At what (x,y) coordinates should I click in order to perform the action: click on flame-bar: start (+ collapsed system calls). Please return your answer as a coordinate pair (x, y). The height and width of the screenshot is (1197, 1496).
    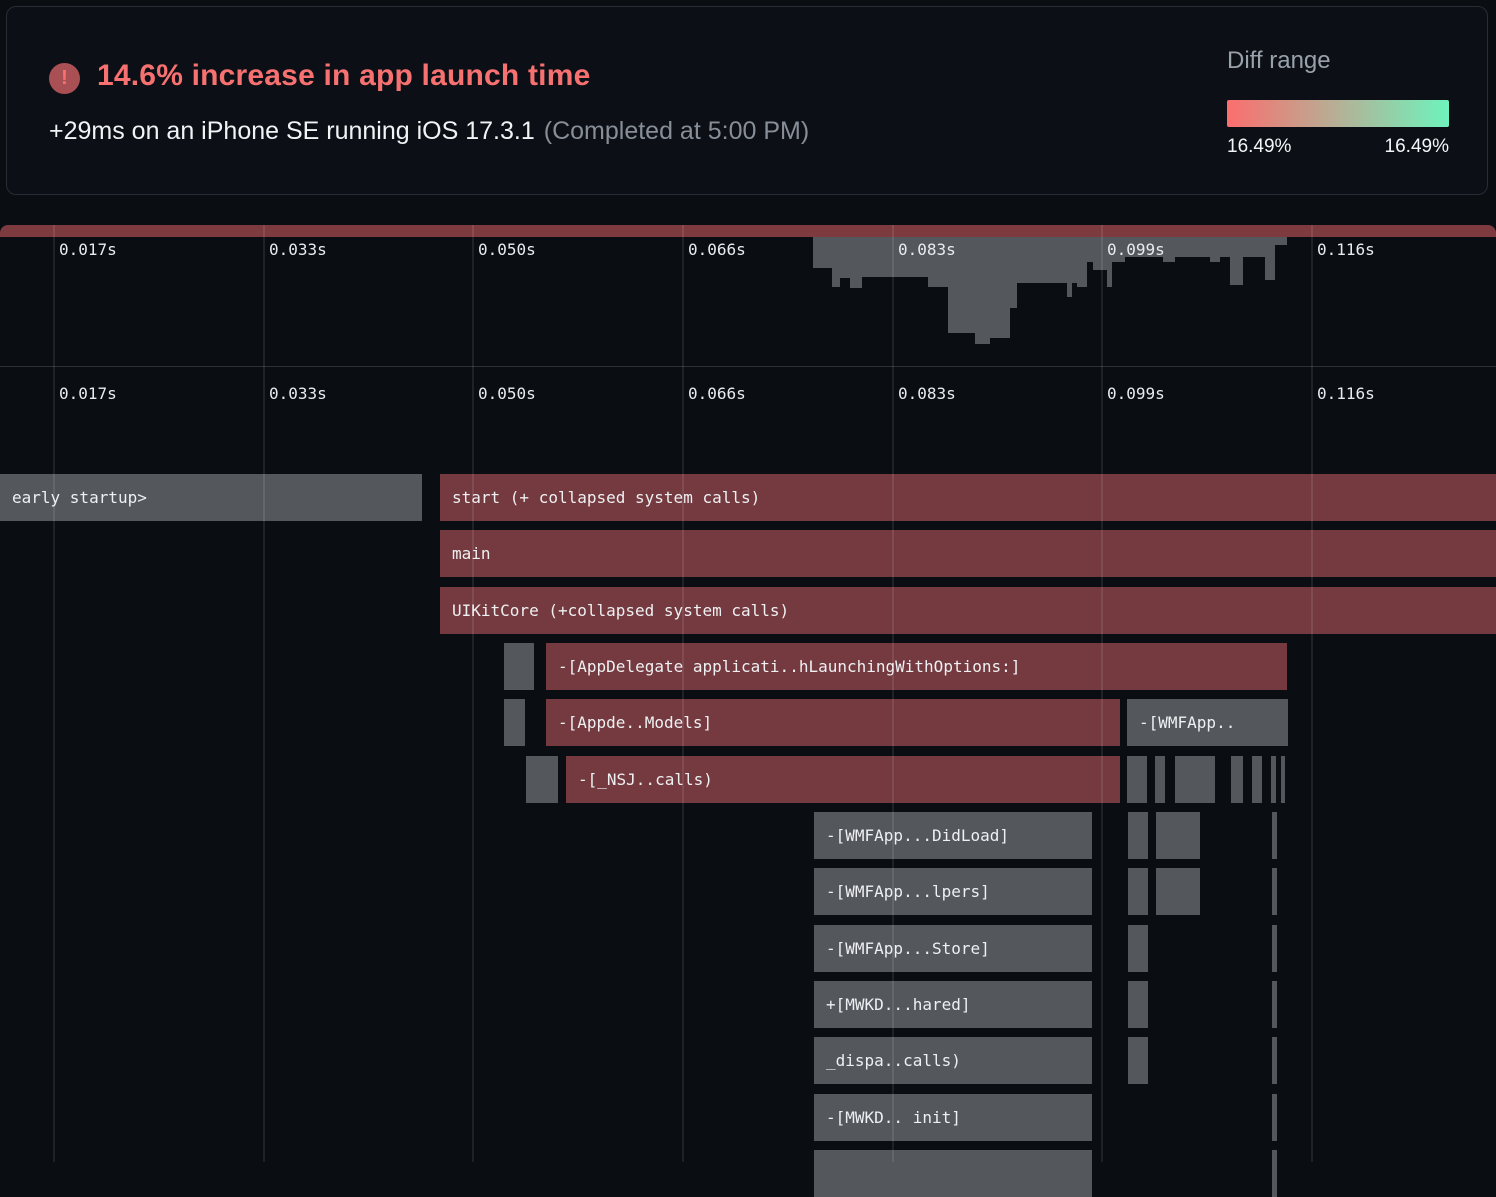
    Looking at the image, I should click on (968, 497).